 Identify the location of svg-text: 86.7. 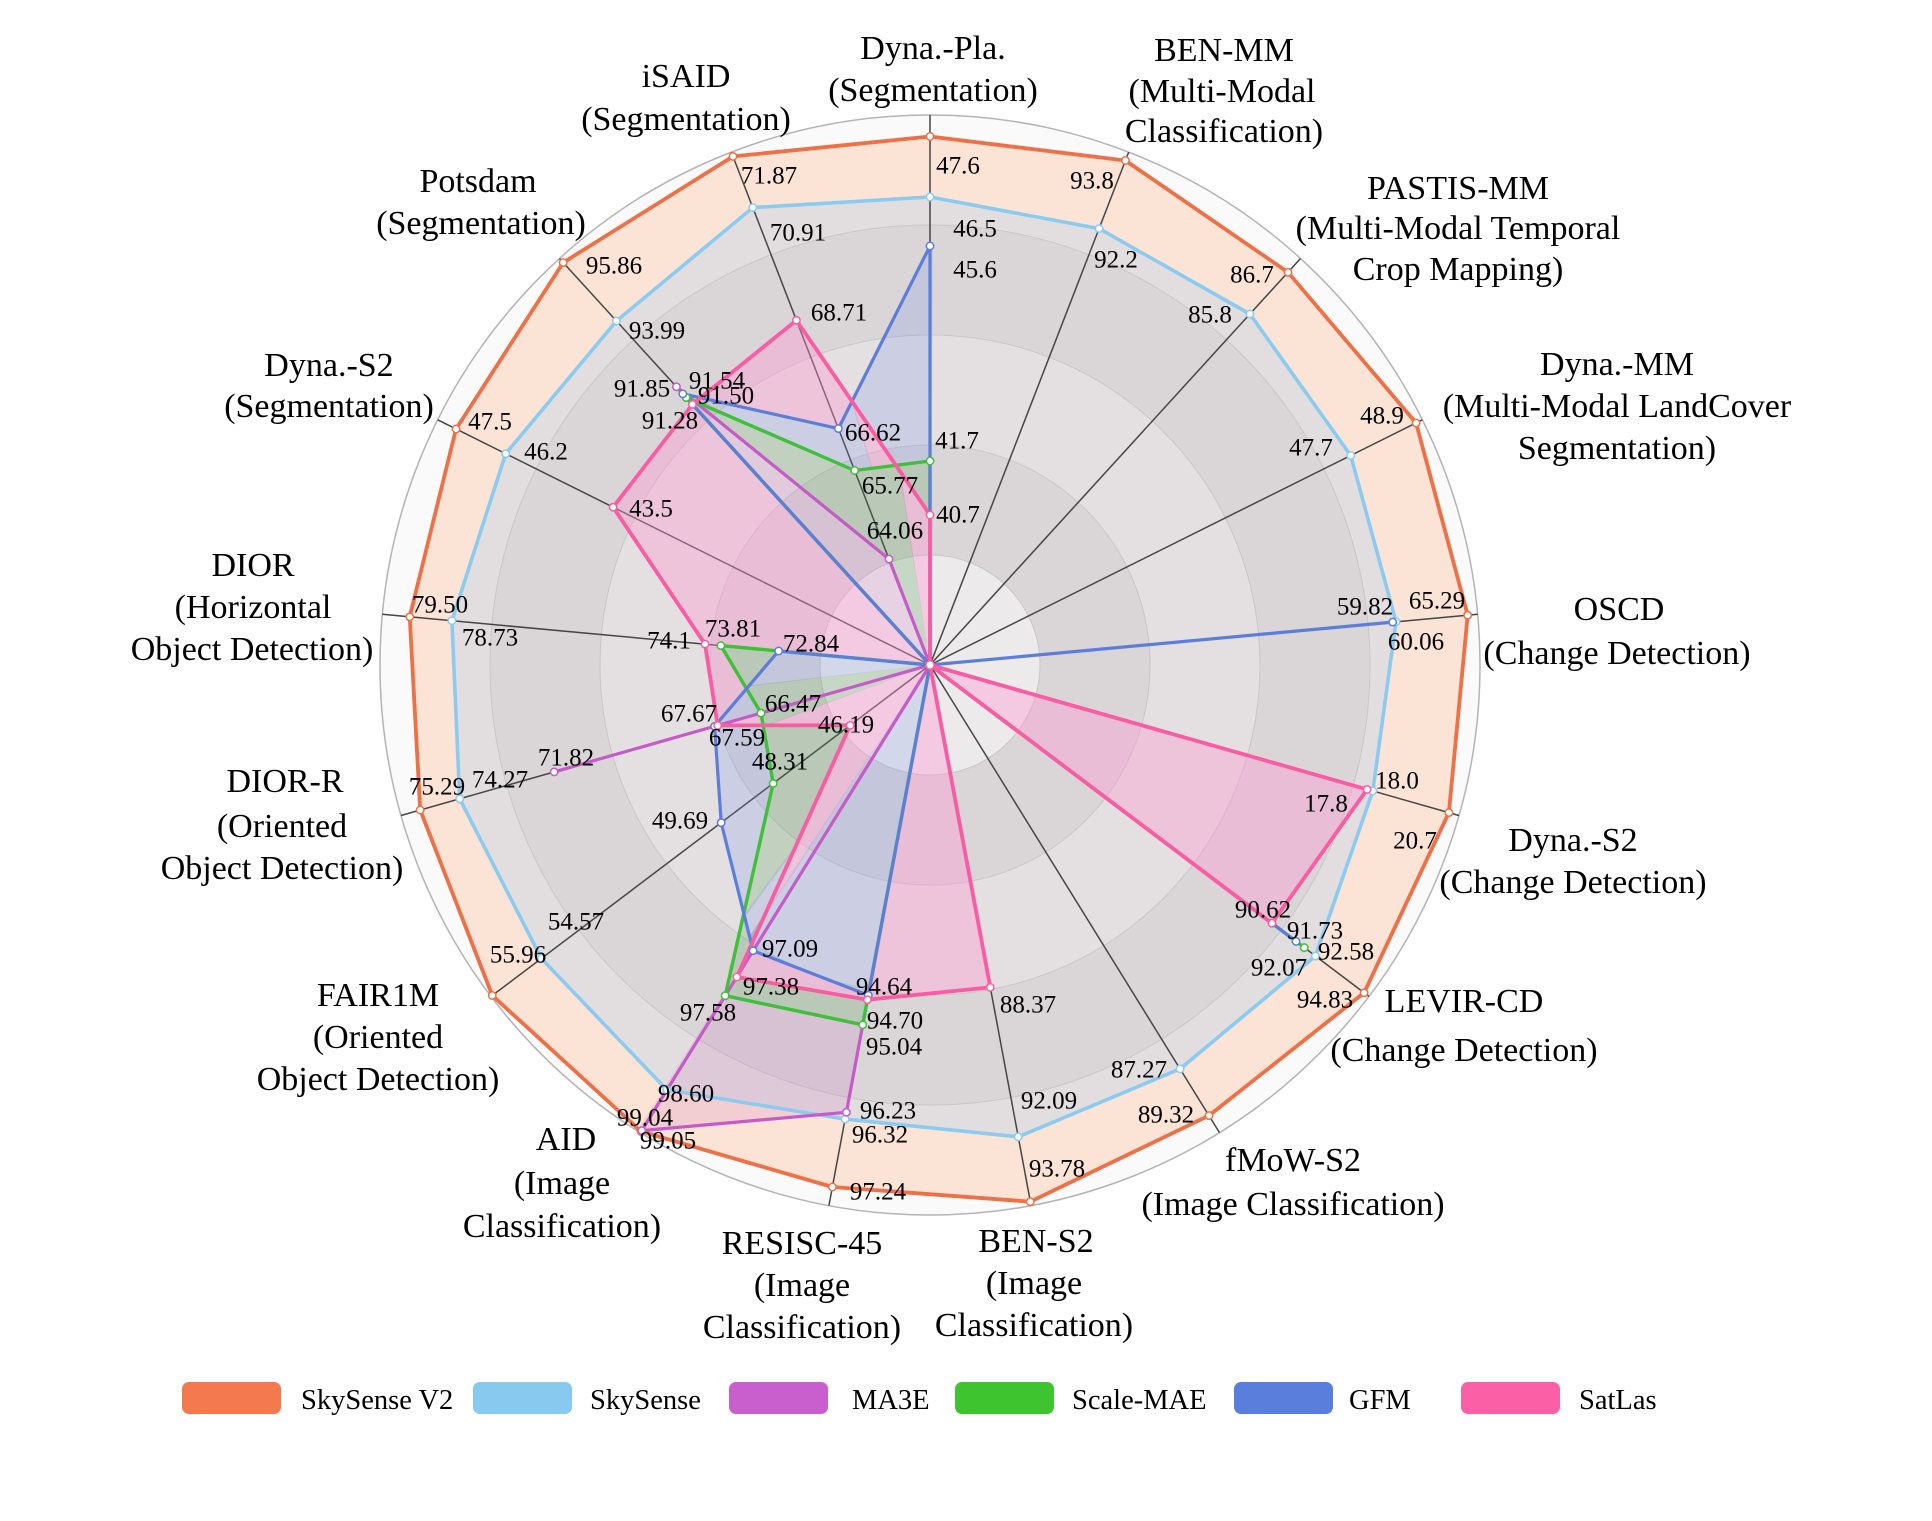
(1252, 275).